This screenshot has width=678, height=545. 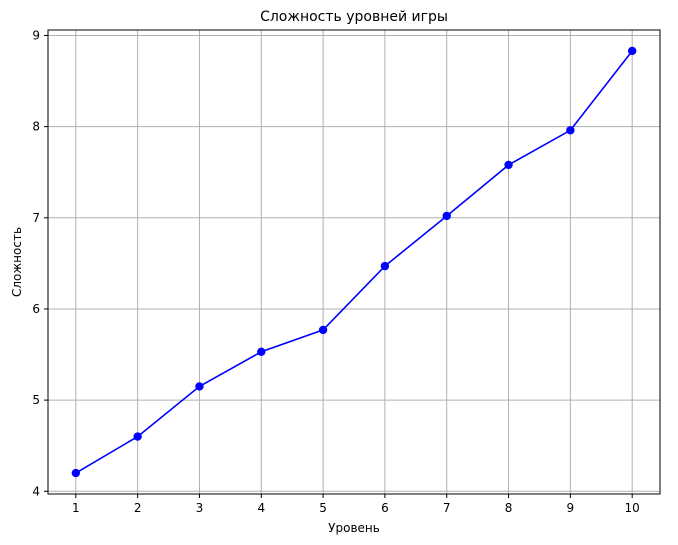 What do you see at coordinates (36, 127) in the screenshot?
I see `y-tick-label: 8` at bounding box center [36, 127].